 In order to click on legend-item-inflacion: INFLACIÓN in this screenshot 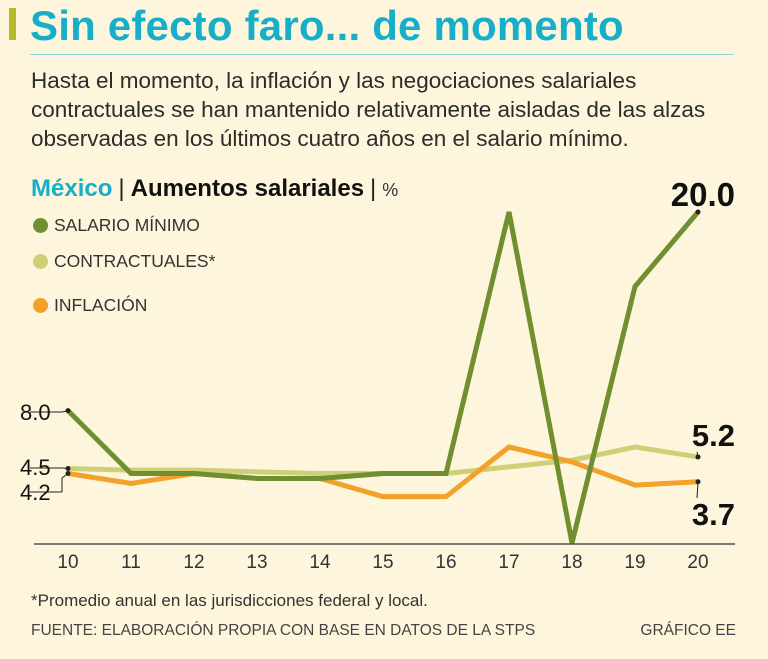, I will do `click(90, 305)`.